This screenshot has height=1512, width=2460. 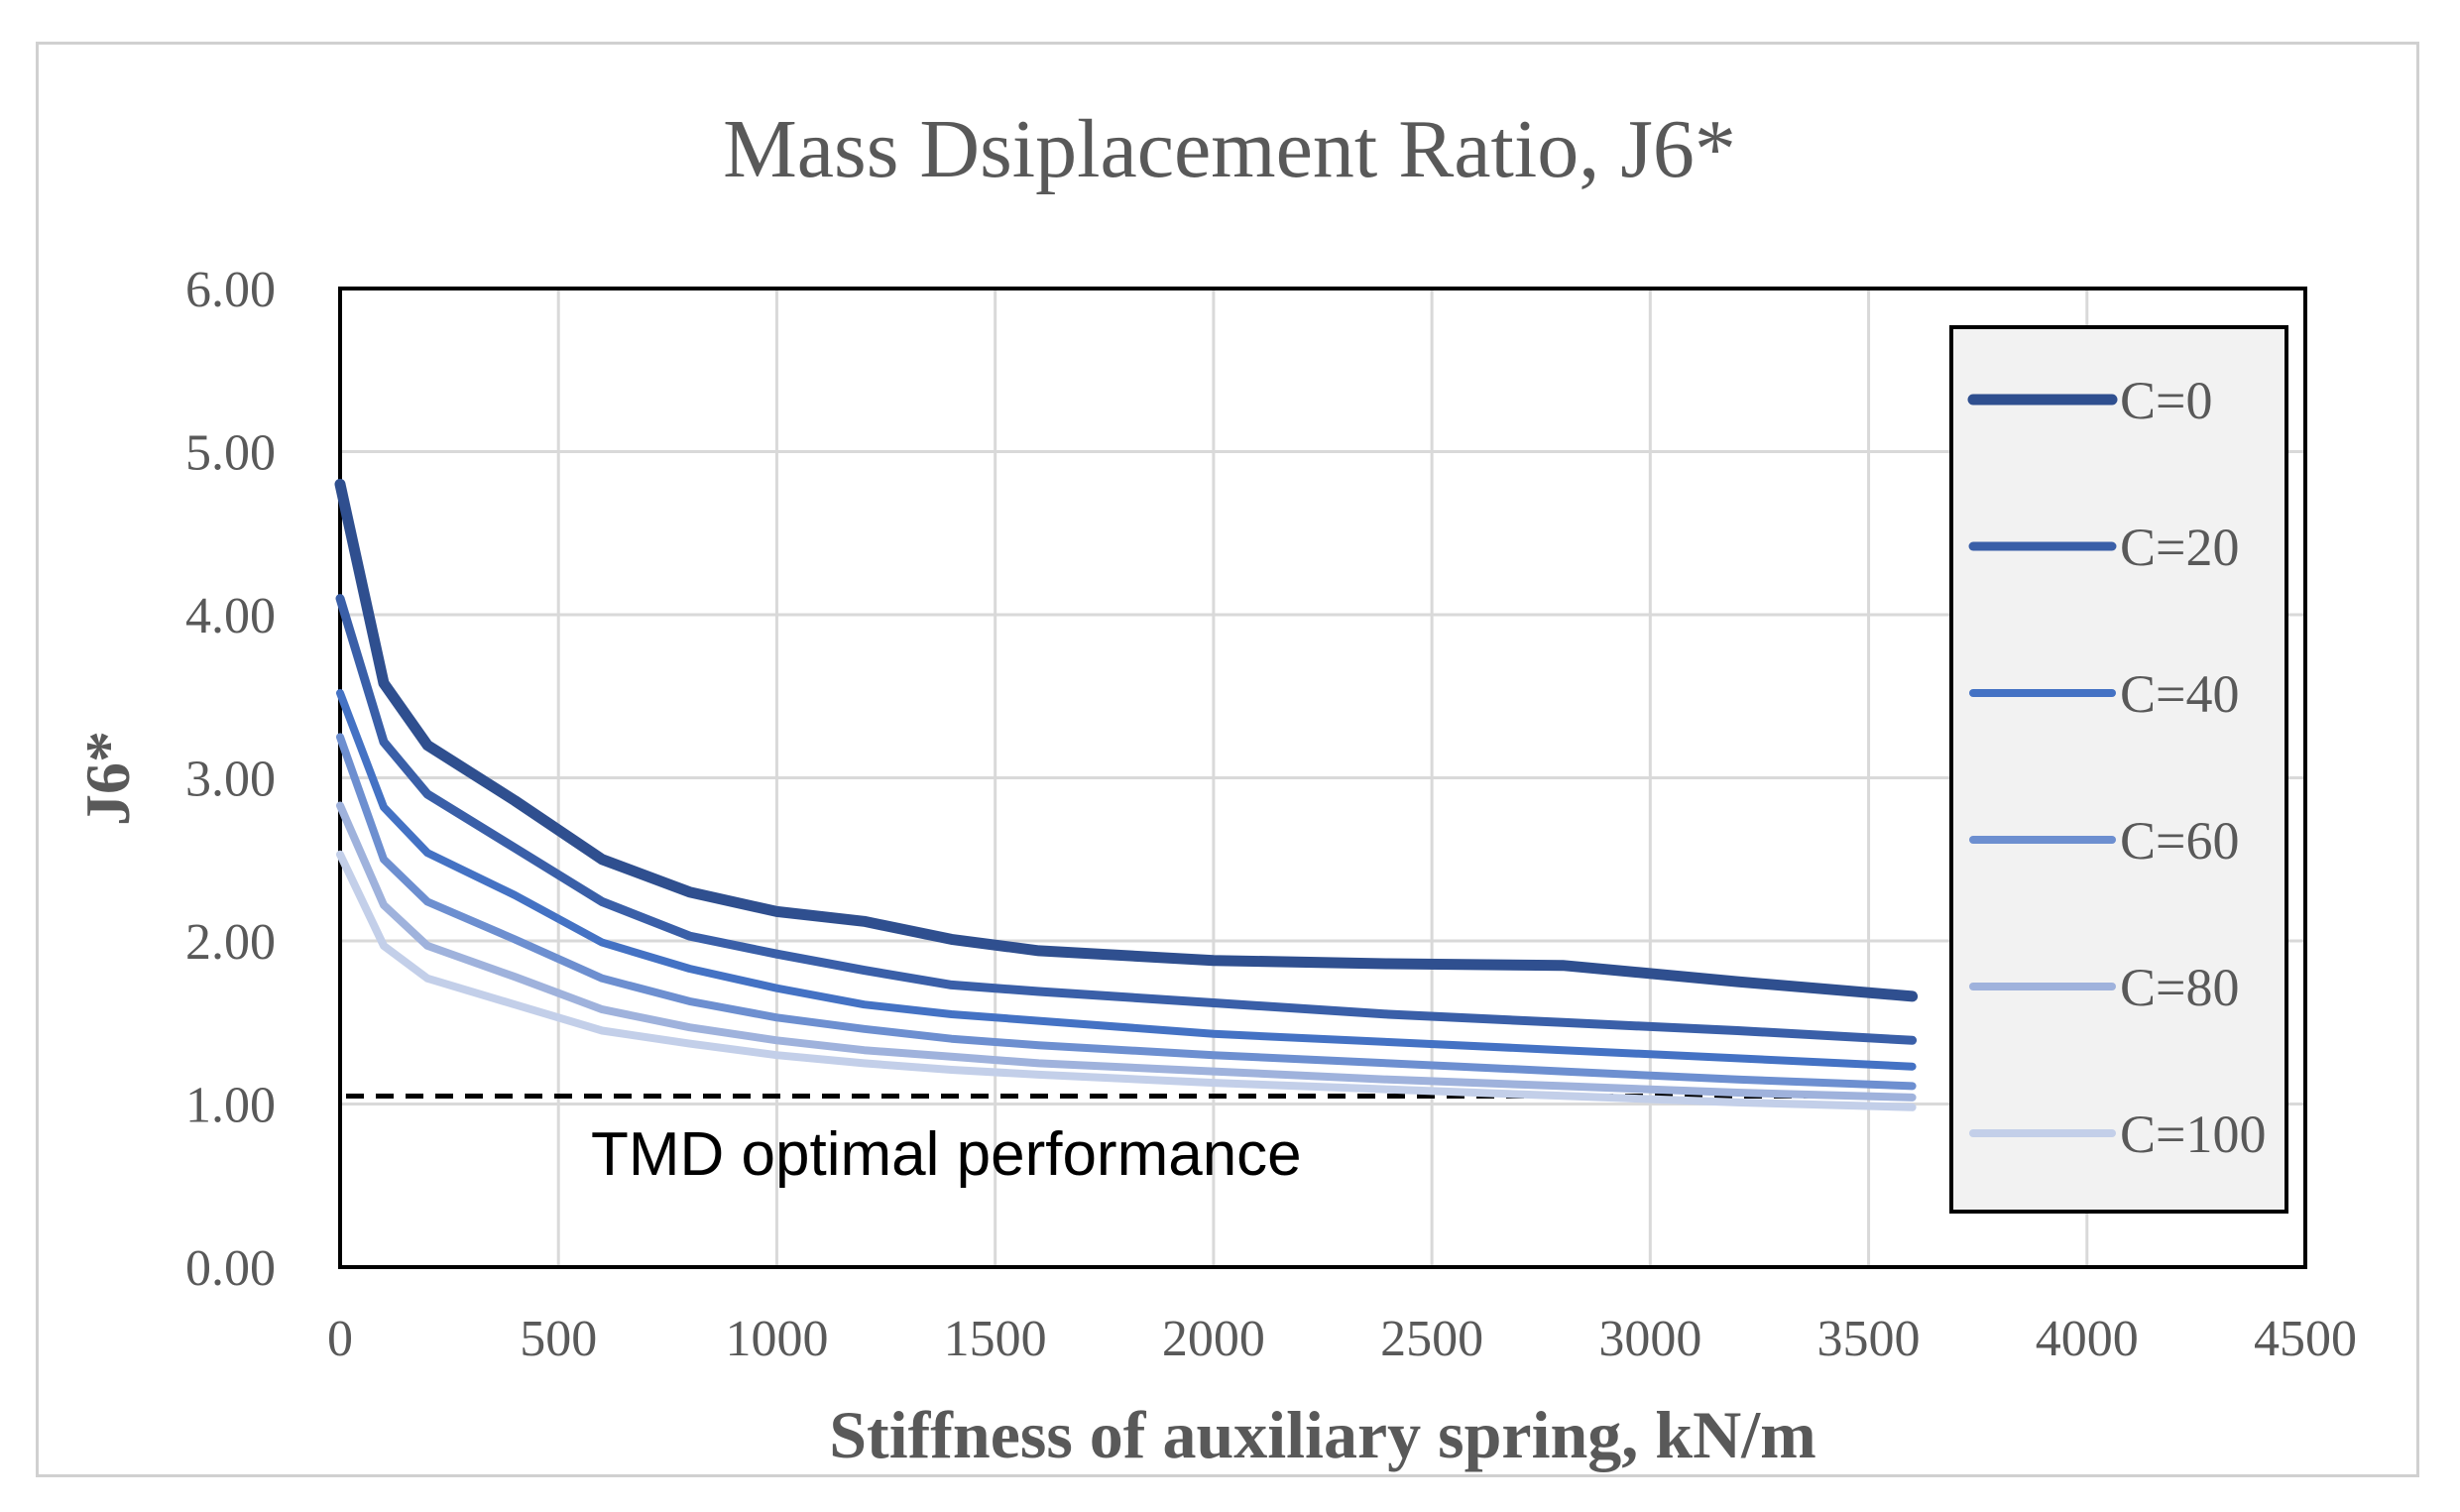 What do you see at coordinates (2179, 547) in the screenshot?
I see `legend-label: C=20` at bounding box center [2179, 547].